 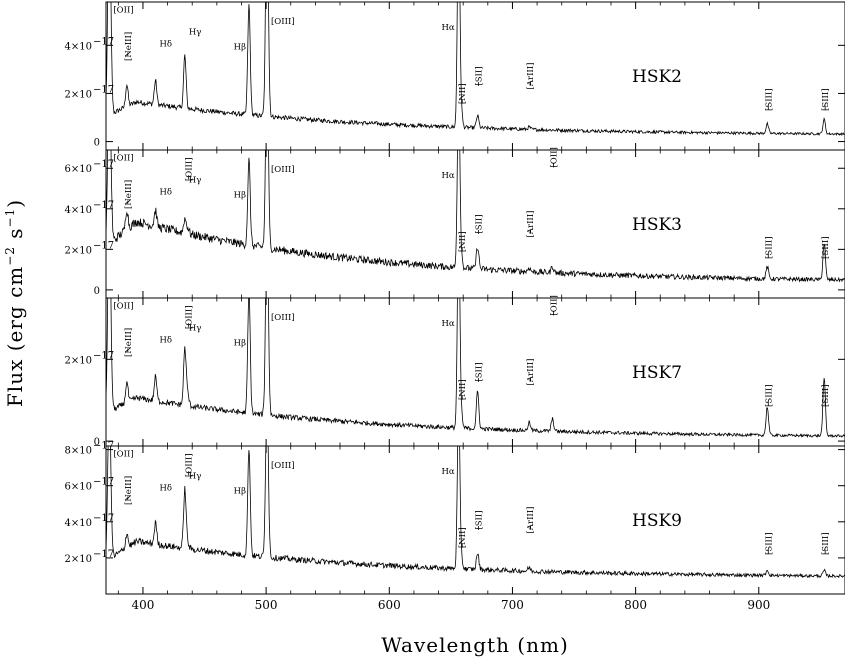 What do you see at coordinates (475, 645) in the screenshot?
I see `x-axis-title: Wavelength (nm)` at bounding box center [475, 645].